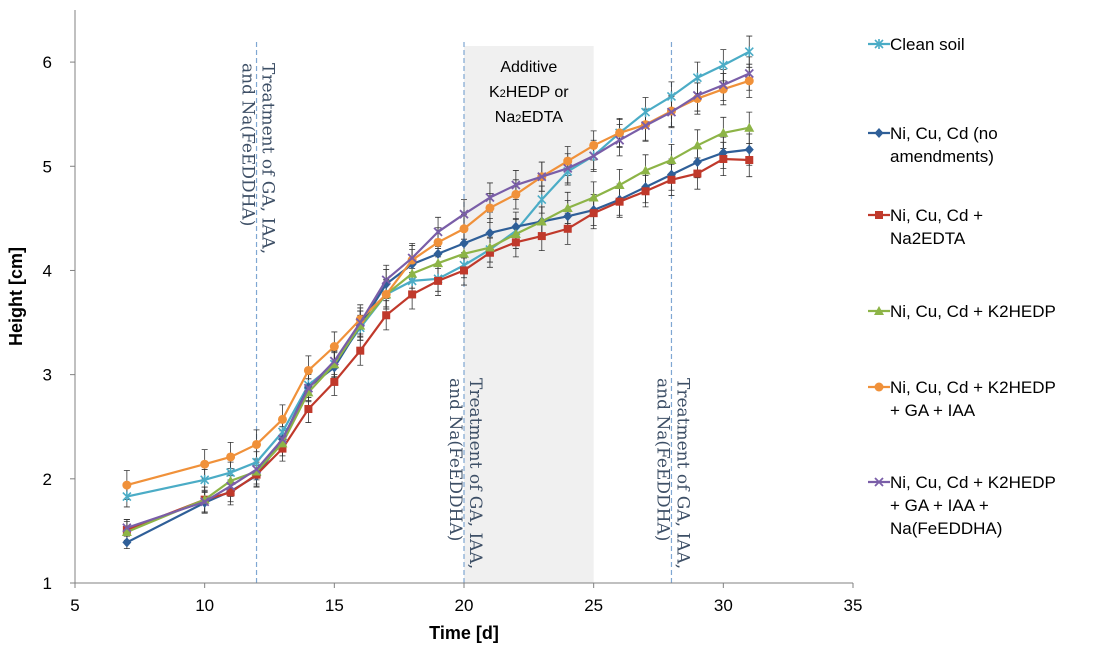 This screenshot has width=1120, height=646. Describe the element at coordinates (528, 67) in the screenshot. I see `additive-label-line1: Additive` at that location.